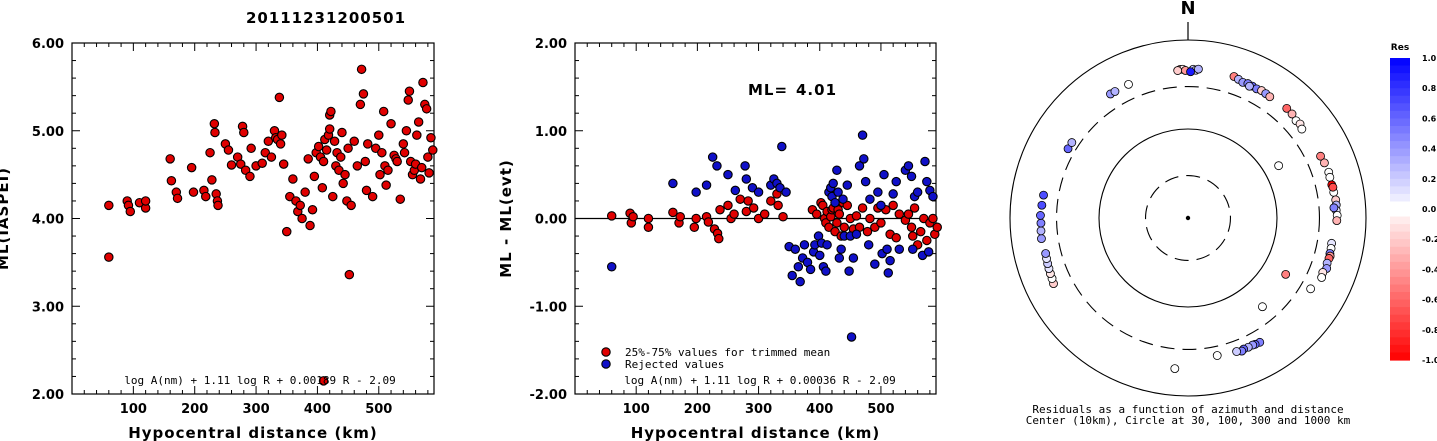 This screenshot has height=441, width=1437. Describe the element at coordinates (1429, 149) in the screenshot. I see `colorbar-tick-label: 0.4` at that location.